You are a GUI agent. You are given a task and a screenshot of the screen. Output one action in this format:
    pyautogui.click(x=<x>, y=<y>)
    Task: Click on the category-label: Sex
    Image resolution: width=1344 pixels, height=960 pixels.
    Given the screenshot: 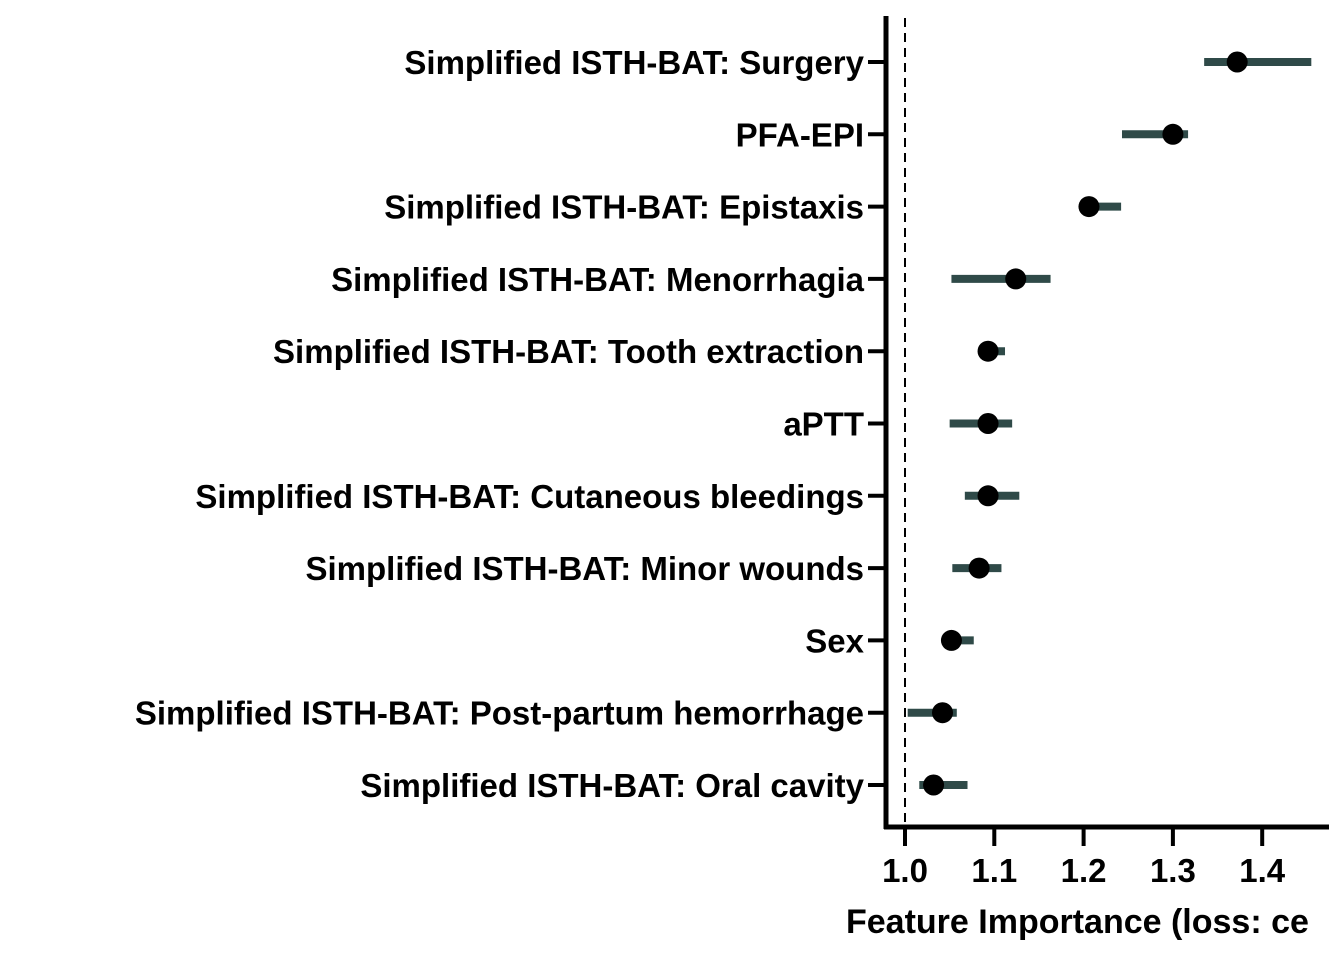 What is the action you would take?
    pyautogui.click(x=834, y=640)
    